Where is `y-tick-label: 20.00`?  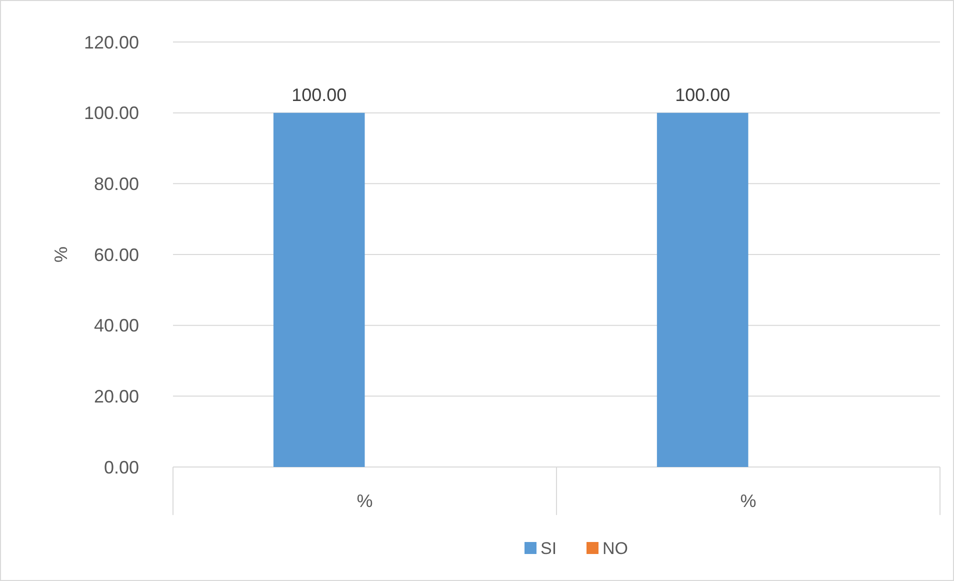 y-tick-label: 20.00 is located at coordinates (116, 396).